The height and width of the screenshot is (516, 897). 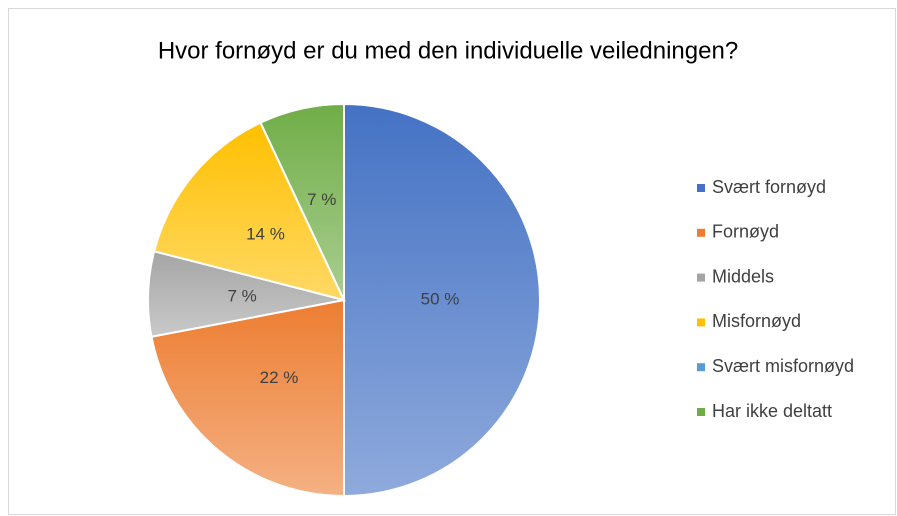 I want to click on legend-label: Fornøyd, so click(x=745, y=232).